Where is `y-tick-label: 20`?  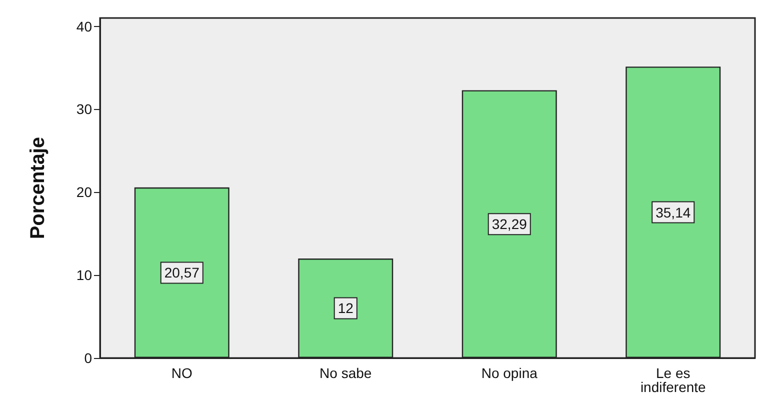 y-tick-label: 20 is located at coordinates (84, 192).